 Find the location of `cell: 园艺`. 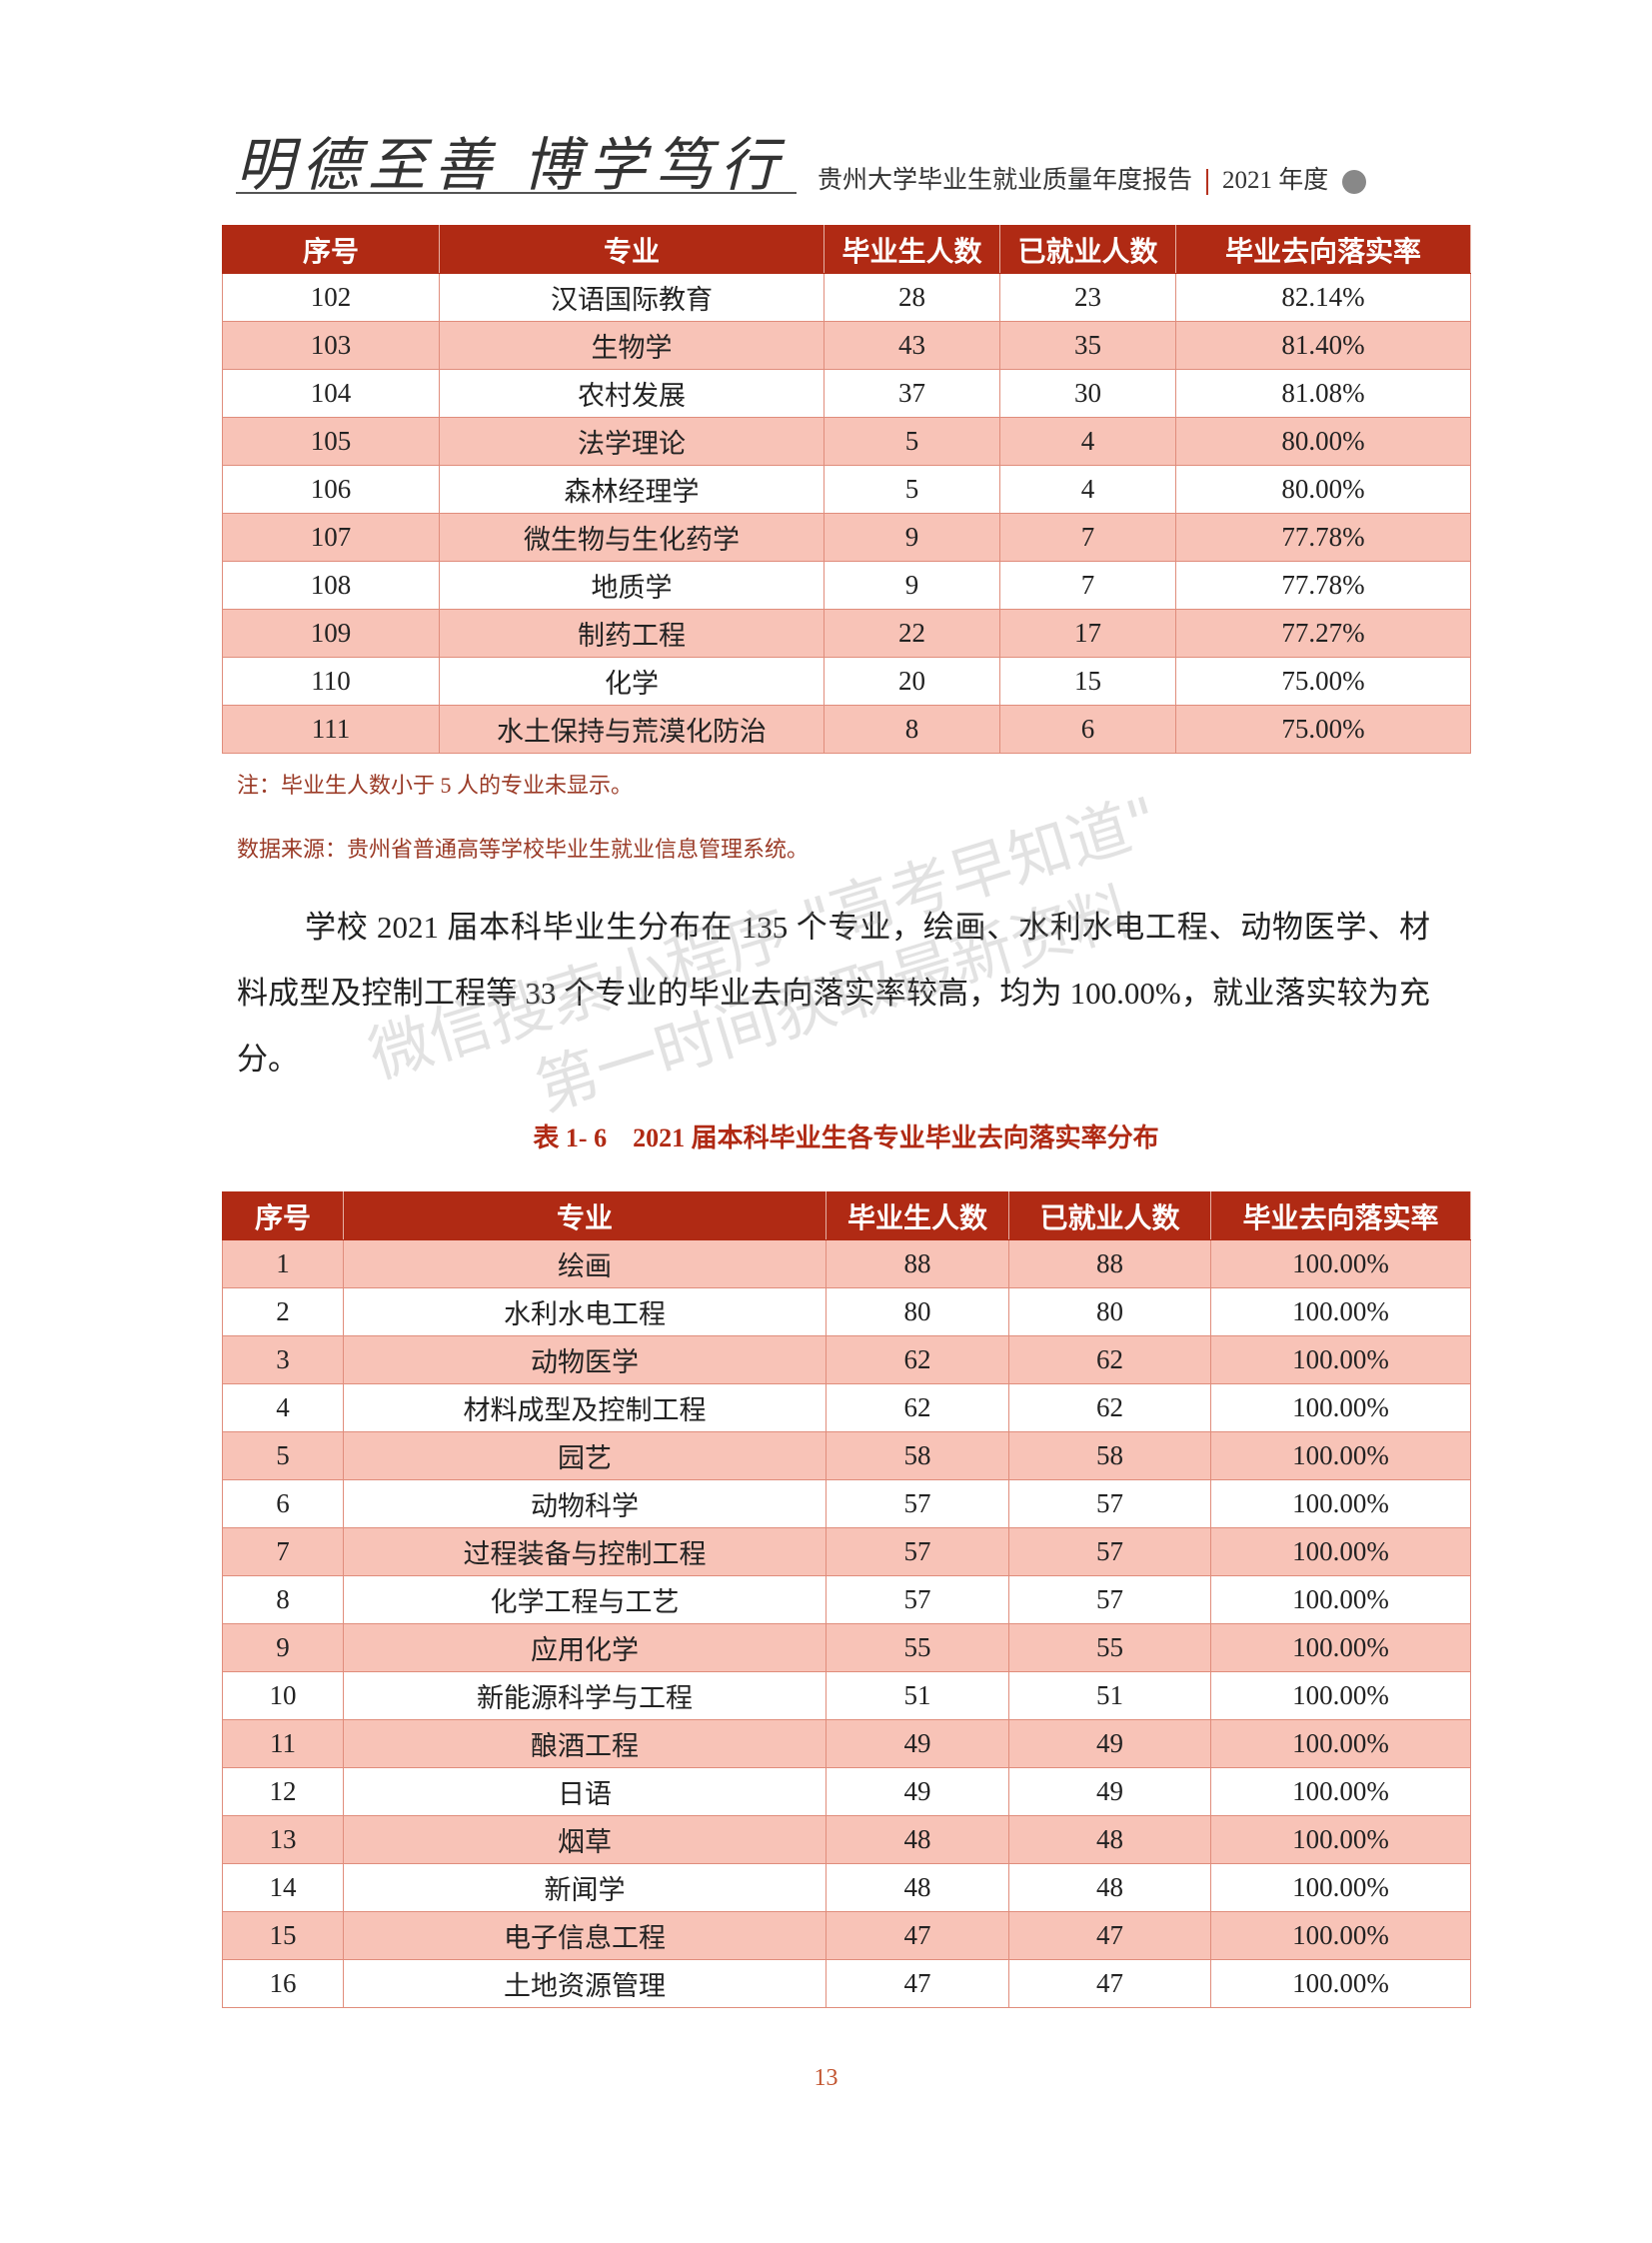

cell: 园艺 is located at coordinates (584, 1455).